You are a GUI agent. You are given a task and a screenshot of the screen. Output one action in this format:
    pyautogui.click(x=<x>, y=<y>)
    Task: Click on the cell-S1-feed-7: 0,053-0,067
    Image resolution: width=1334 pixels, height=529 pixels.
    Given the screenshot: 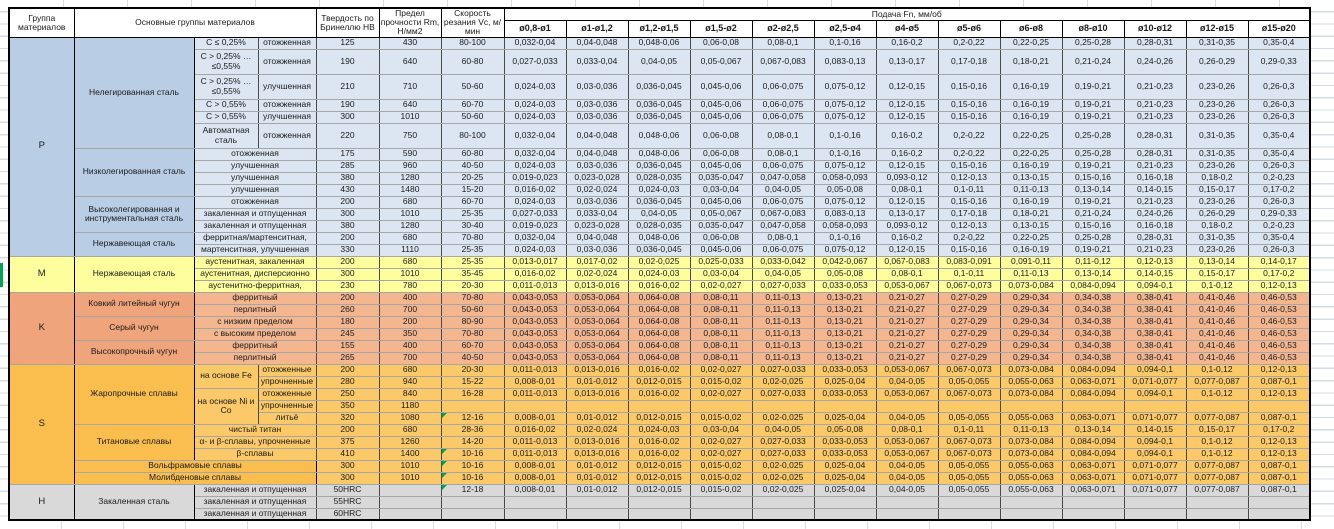 What is the action you would take?
    pyautogui.click(x=907, y=370)
    